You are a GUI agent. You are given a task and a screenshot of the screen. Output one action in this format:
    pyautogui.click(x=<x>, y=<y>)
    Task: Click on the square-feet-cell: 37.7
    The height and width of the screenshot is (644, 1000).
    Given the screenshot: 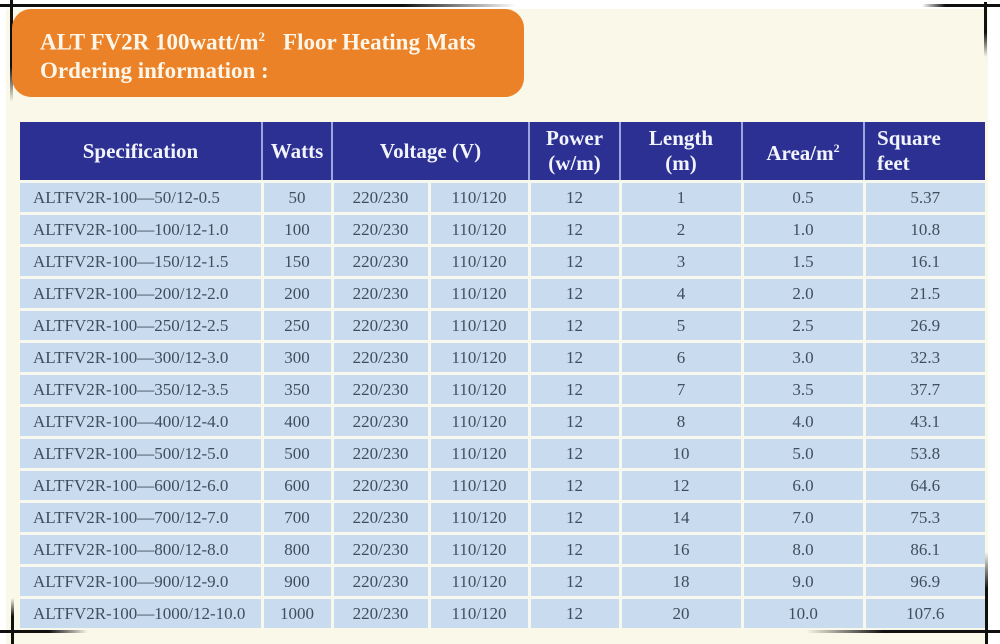 What is the action you would take?
    pyautogui.click(x=924, y=389)
    